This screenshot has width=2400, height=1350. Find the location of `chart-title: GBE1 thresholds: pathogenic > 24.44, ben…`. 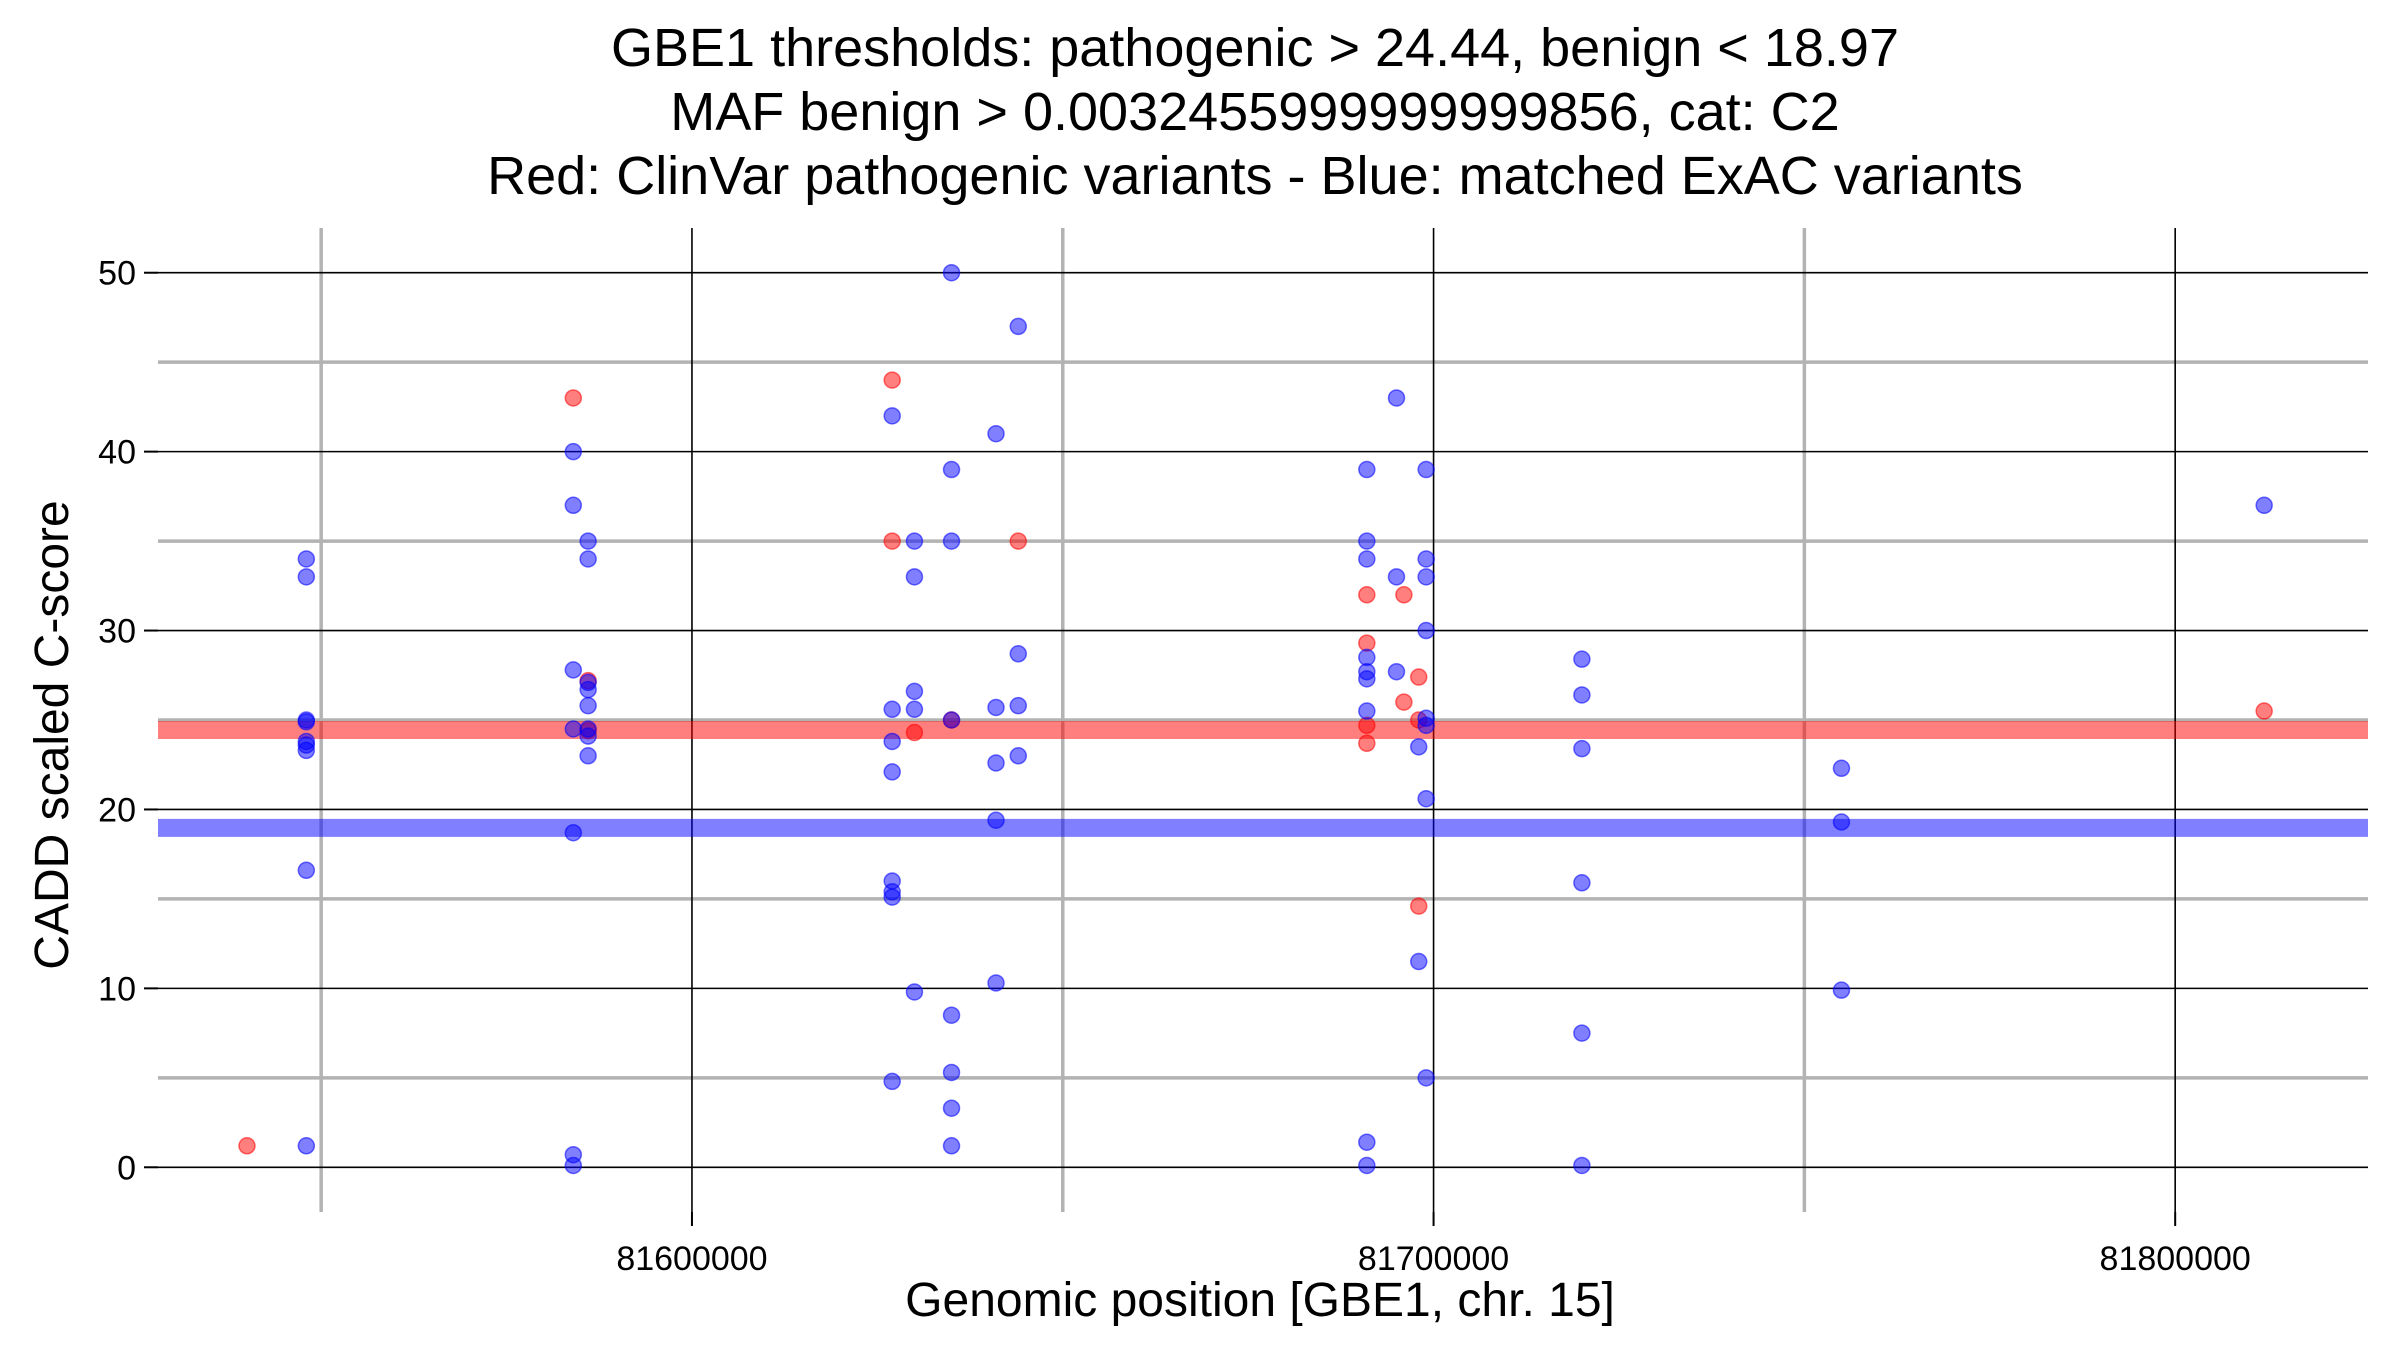

chart-title: GBE1 thresholds: pathogenic > 24.44, ben… is located at coordinates (1255, 112).